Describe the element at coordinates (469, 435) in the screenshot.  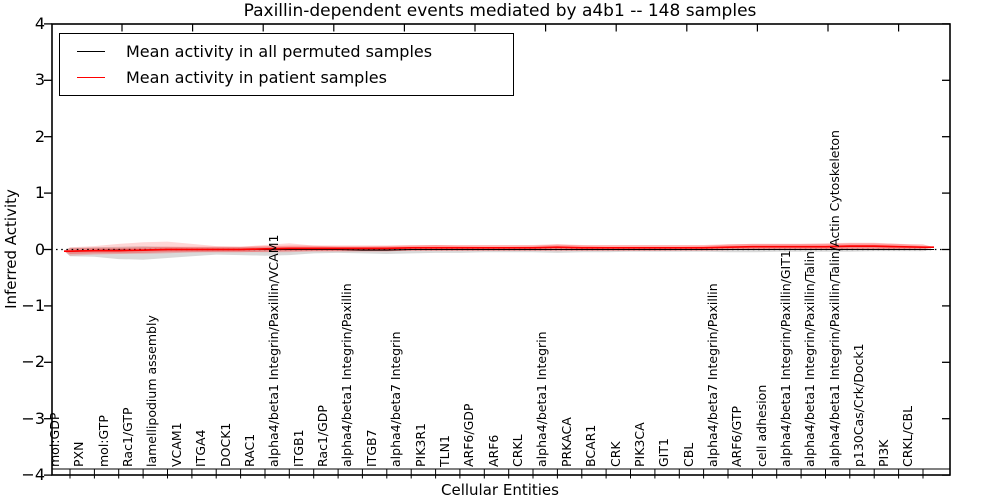
I see `x-tick-label: ARF6/GDP` at that location.